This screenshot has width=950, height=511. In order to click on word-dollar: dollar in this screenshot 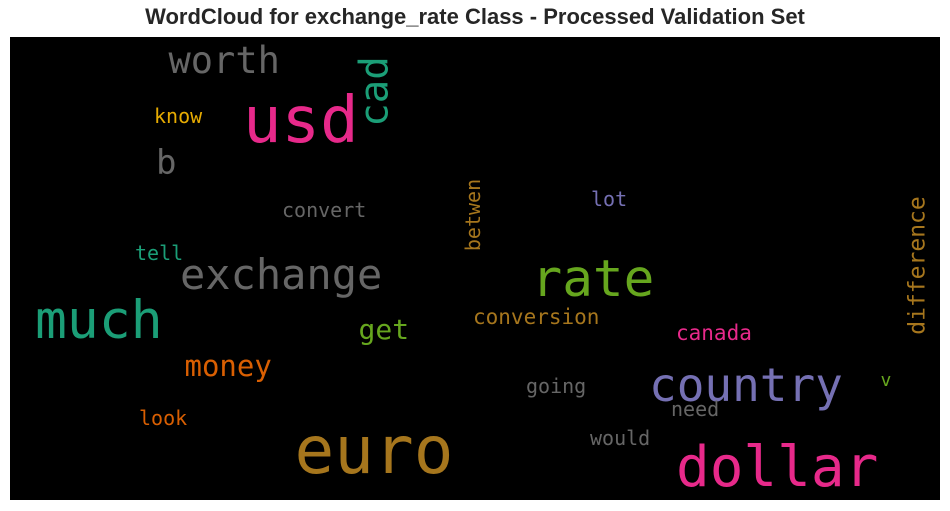, I will do `click(777, 467)`.